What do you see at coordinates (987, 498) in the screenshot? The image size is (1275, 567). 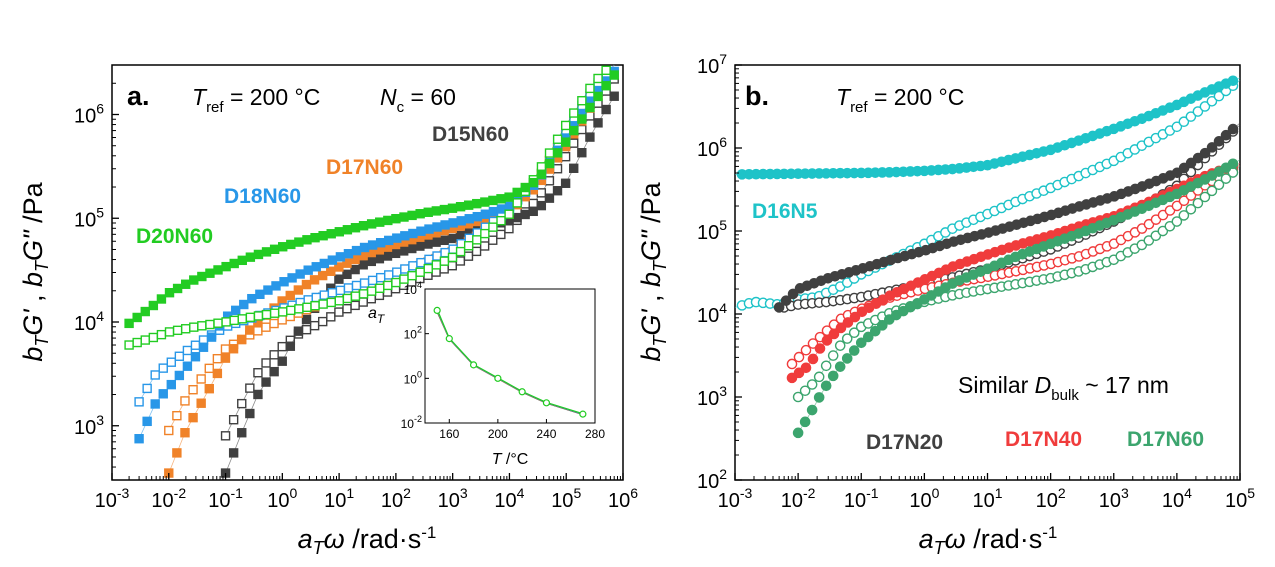 I see `x-tick-label: 10¹` at bounding box center [987, 498].